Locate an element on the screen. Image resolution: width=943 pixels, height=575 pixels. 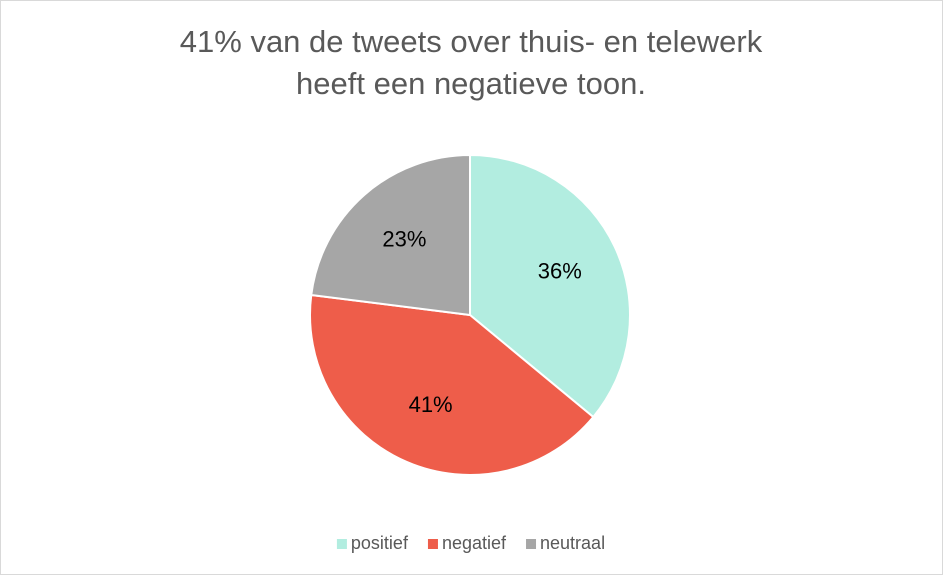
data-label: 41% is located at coordinates (431, 404).